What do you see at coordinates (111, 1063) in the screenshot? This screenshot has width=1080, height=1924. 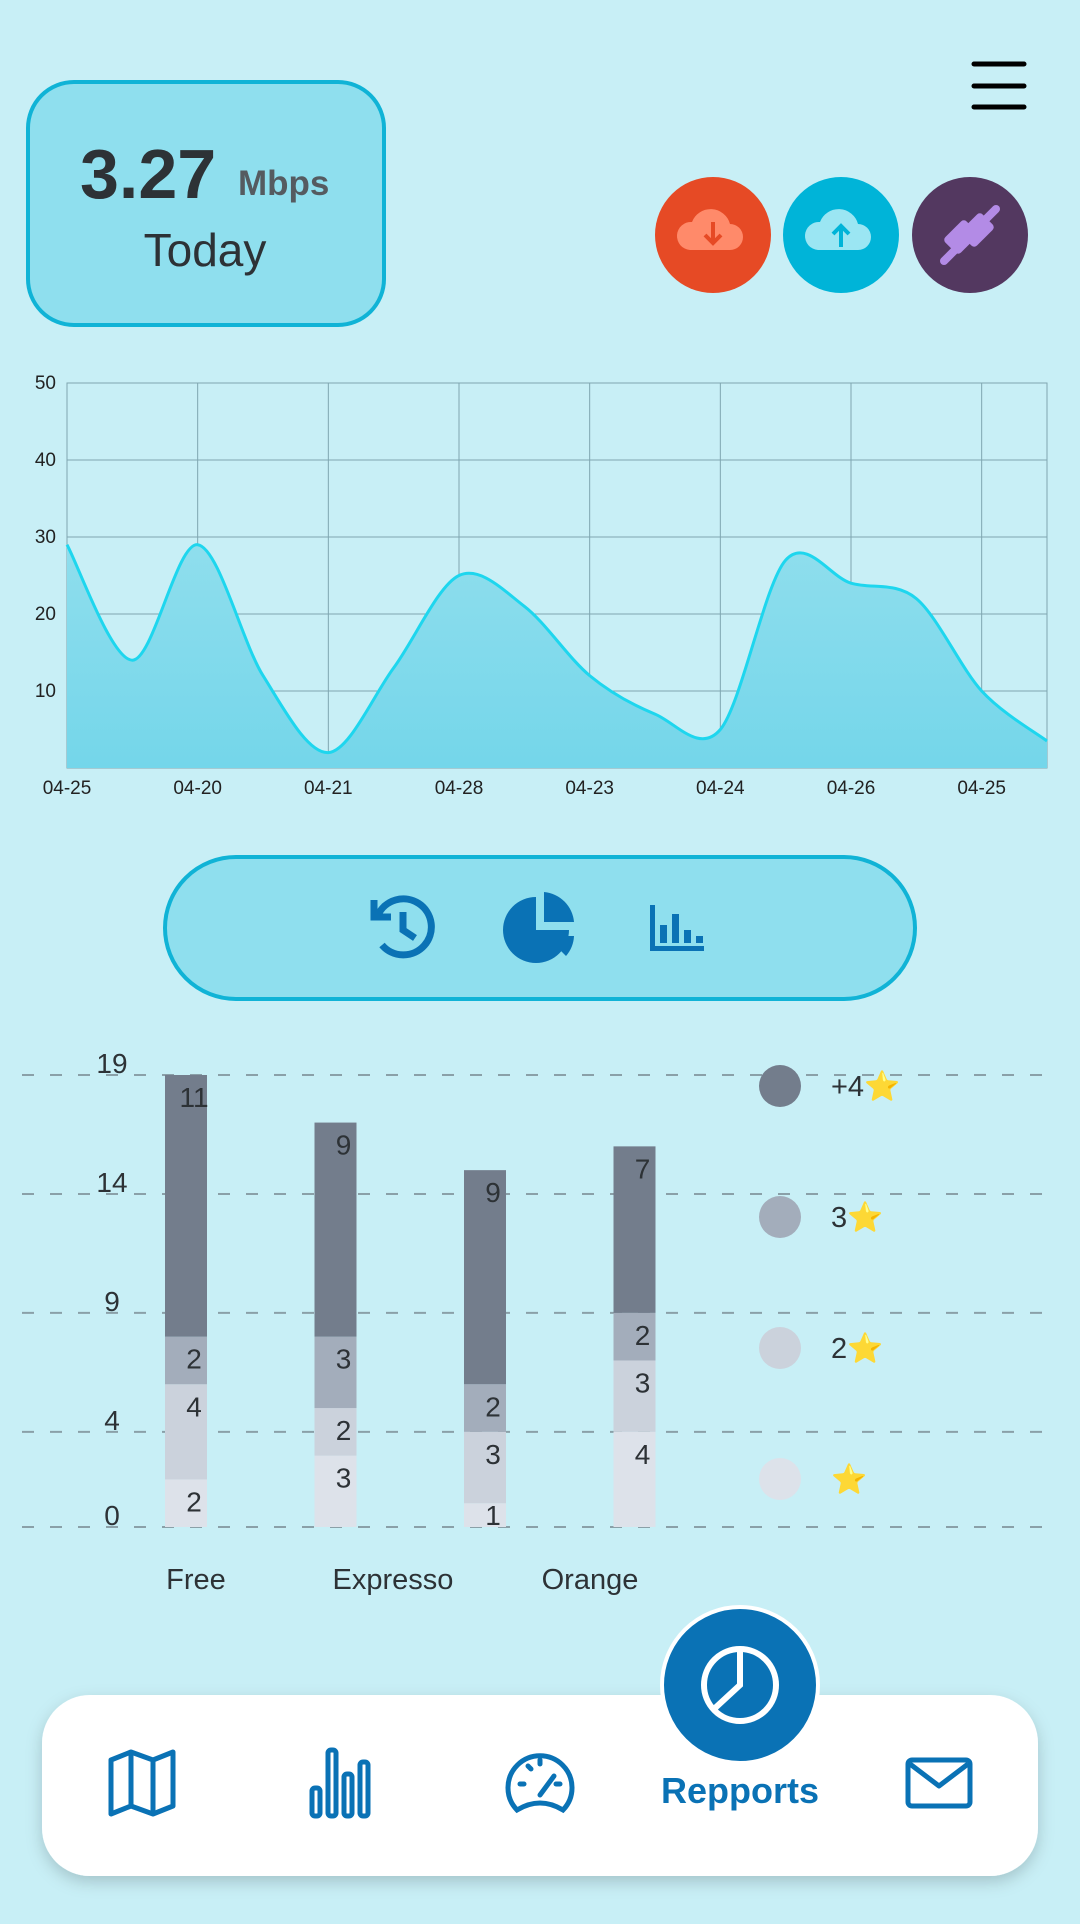 I see `y-tick-label: 19` at bounding box center [111, 1063].